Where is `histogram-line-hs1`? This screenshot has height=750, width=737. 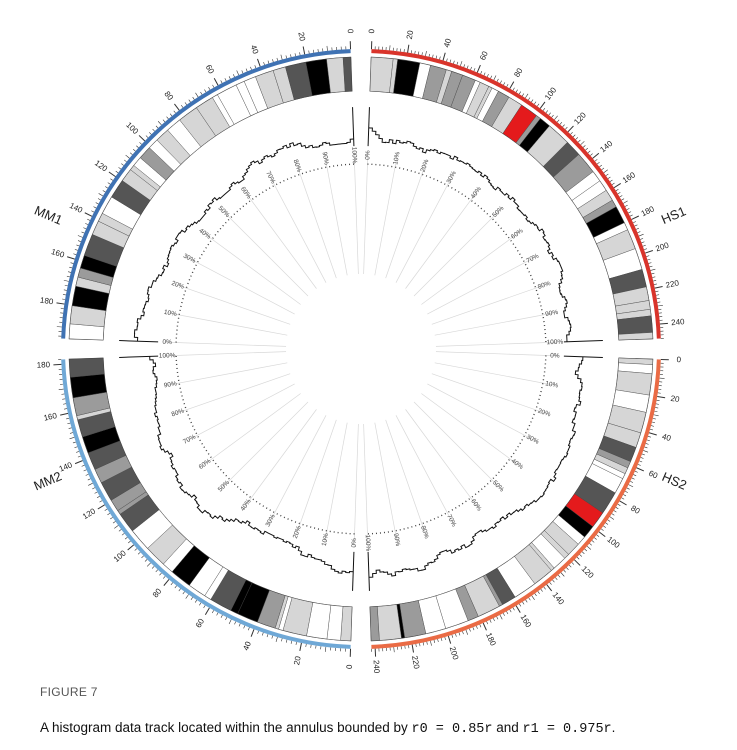 histogram-line-hs1 is located at coordinates (470, 234).